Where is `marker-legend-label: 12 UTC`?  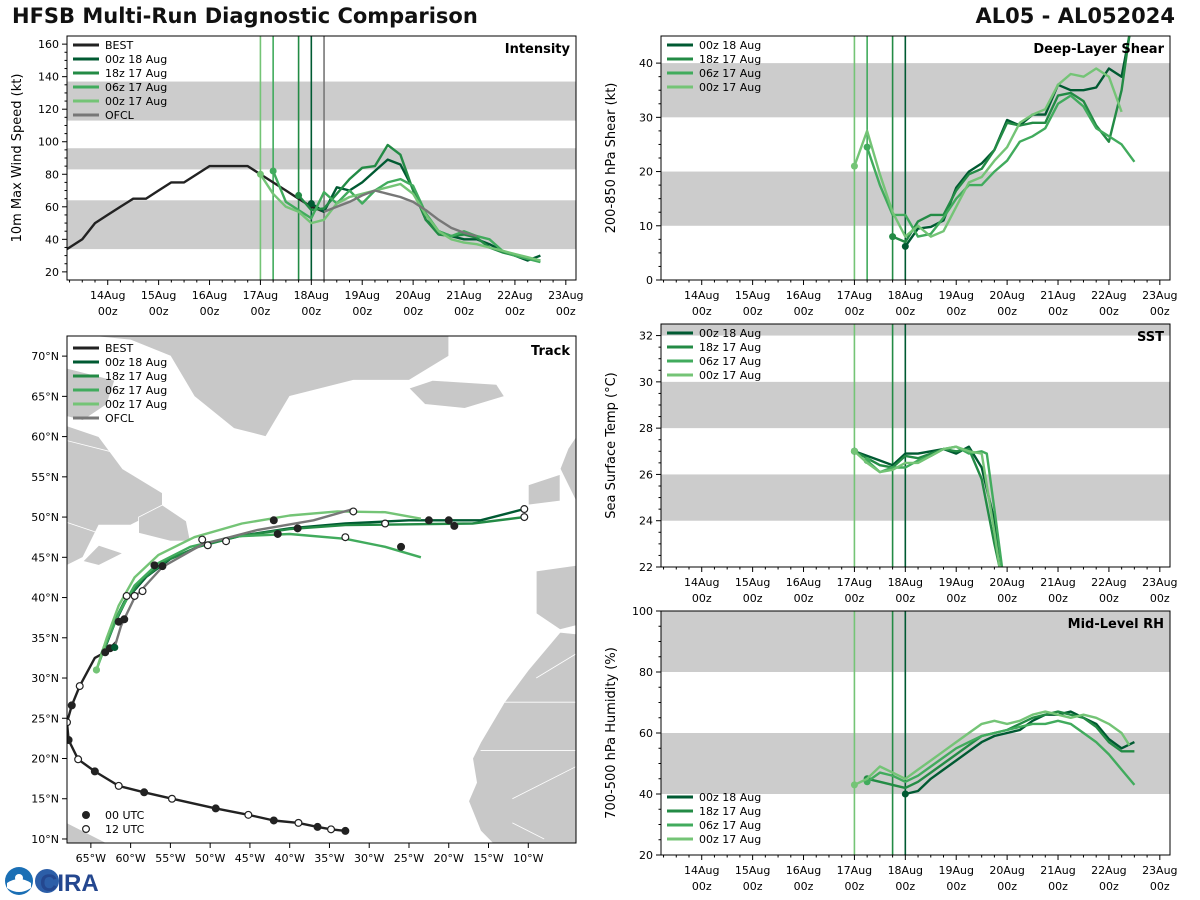
marker-legend-label: 12 UTC is located at coordinates (125, 829).